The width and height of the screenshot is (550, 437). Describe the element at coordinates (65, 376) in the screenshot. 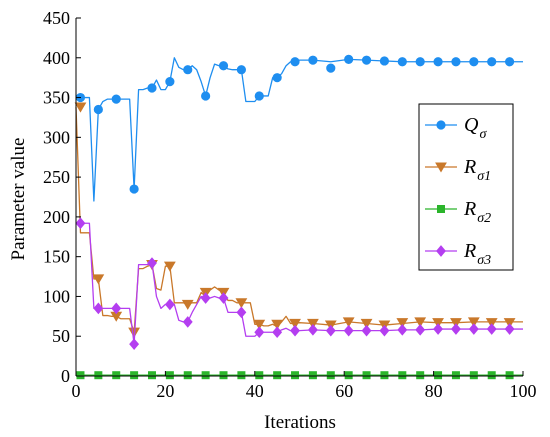

I see `y-tick-label: 0` at that location.